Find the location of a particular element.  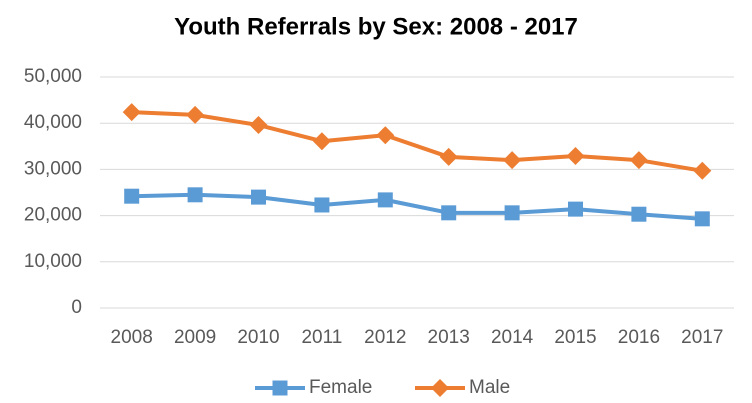

y-tick-label: 40,000 is located at coordinates (53, 122).